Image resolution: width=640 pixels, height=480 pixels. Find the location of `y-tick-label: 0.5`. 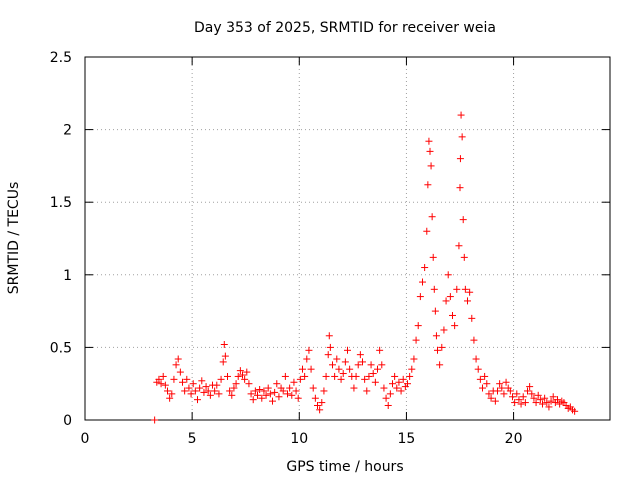

y-tick-label: 0.5 is located at coordinates (61, 348).